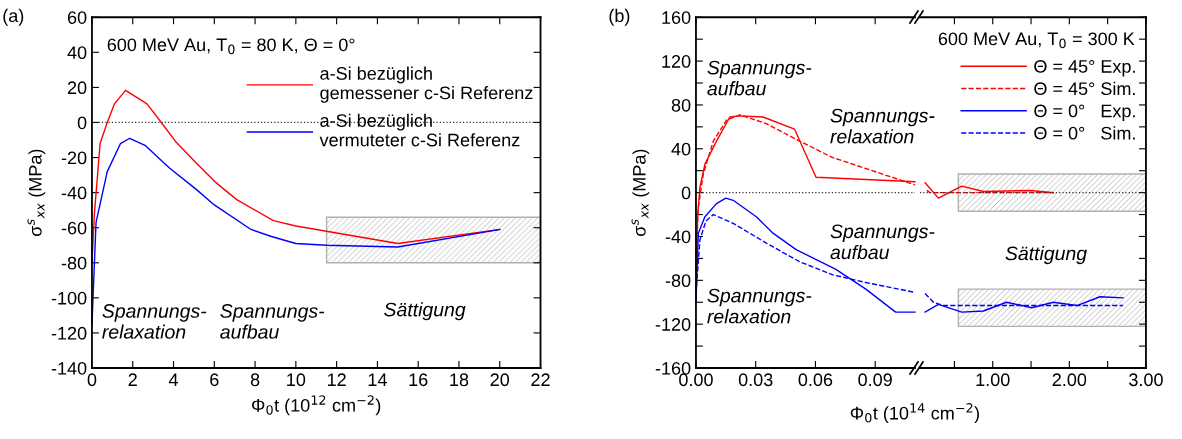 The width and height of the screenshot is (1182, 439). What do you see at coordinates (1036, 40) in the screenshot?
I see `text: 600 MeV Au, T$_{0}$ = 300 K` at bounding box center [1036, 40].